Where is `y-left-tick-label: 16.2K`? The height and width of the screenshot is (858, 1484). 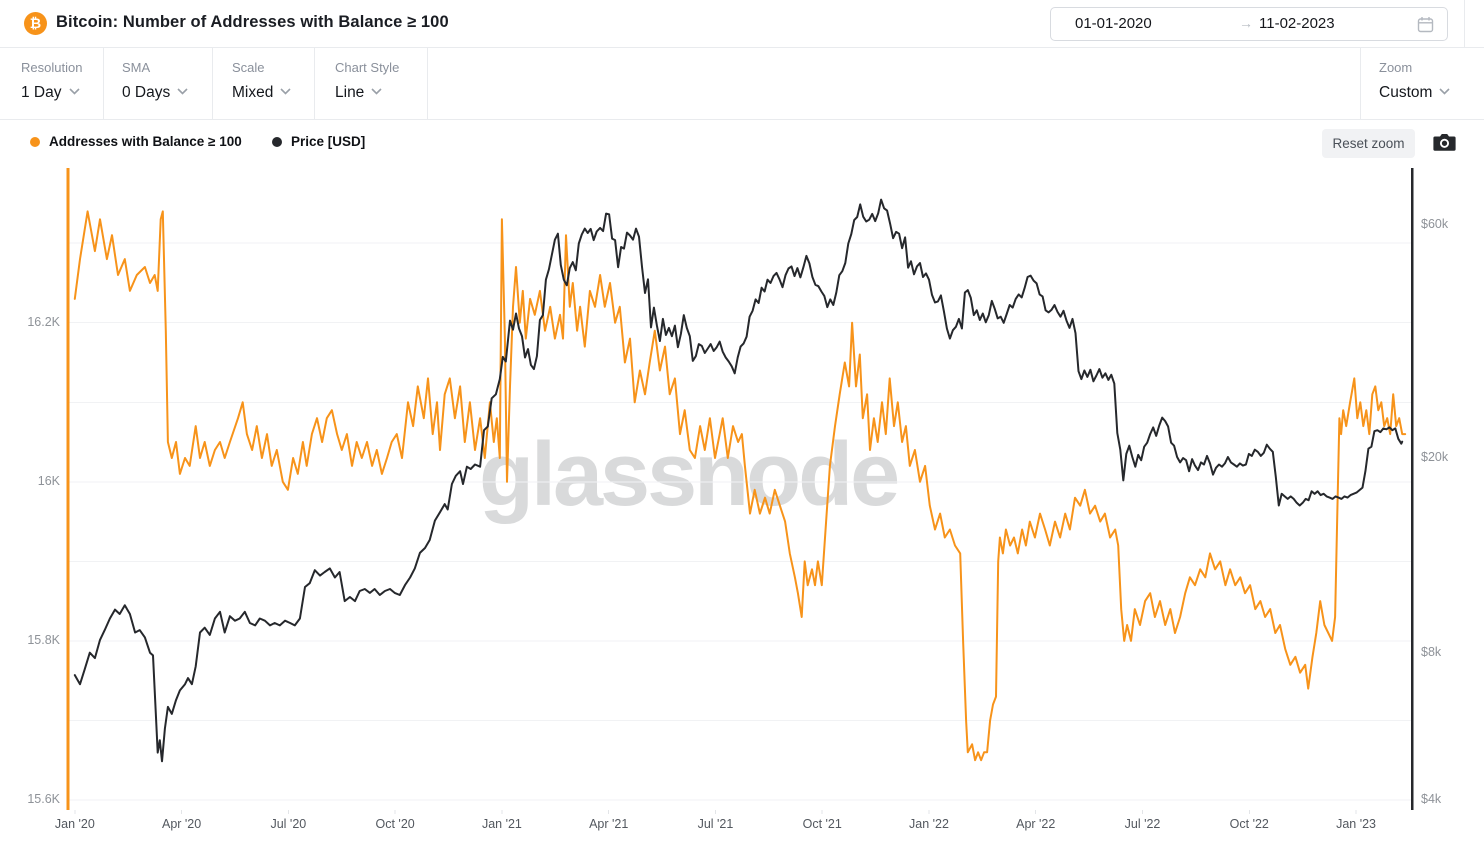
y-left-tick-label: 16.2K is located at coordinates (43, 321).